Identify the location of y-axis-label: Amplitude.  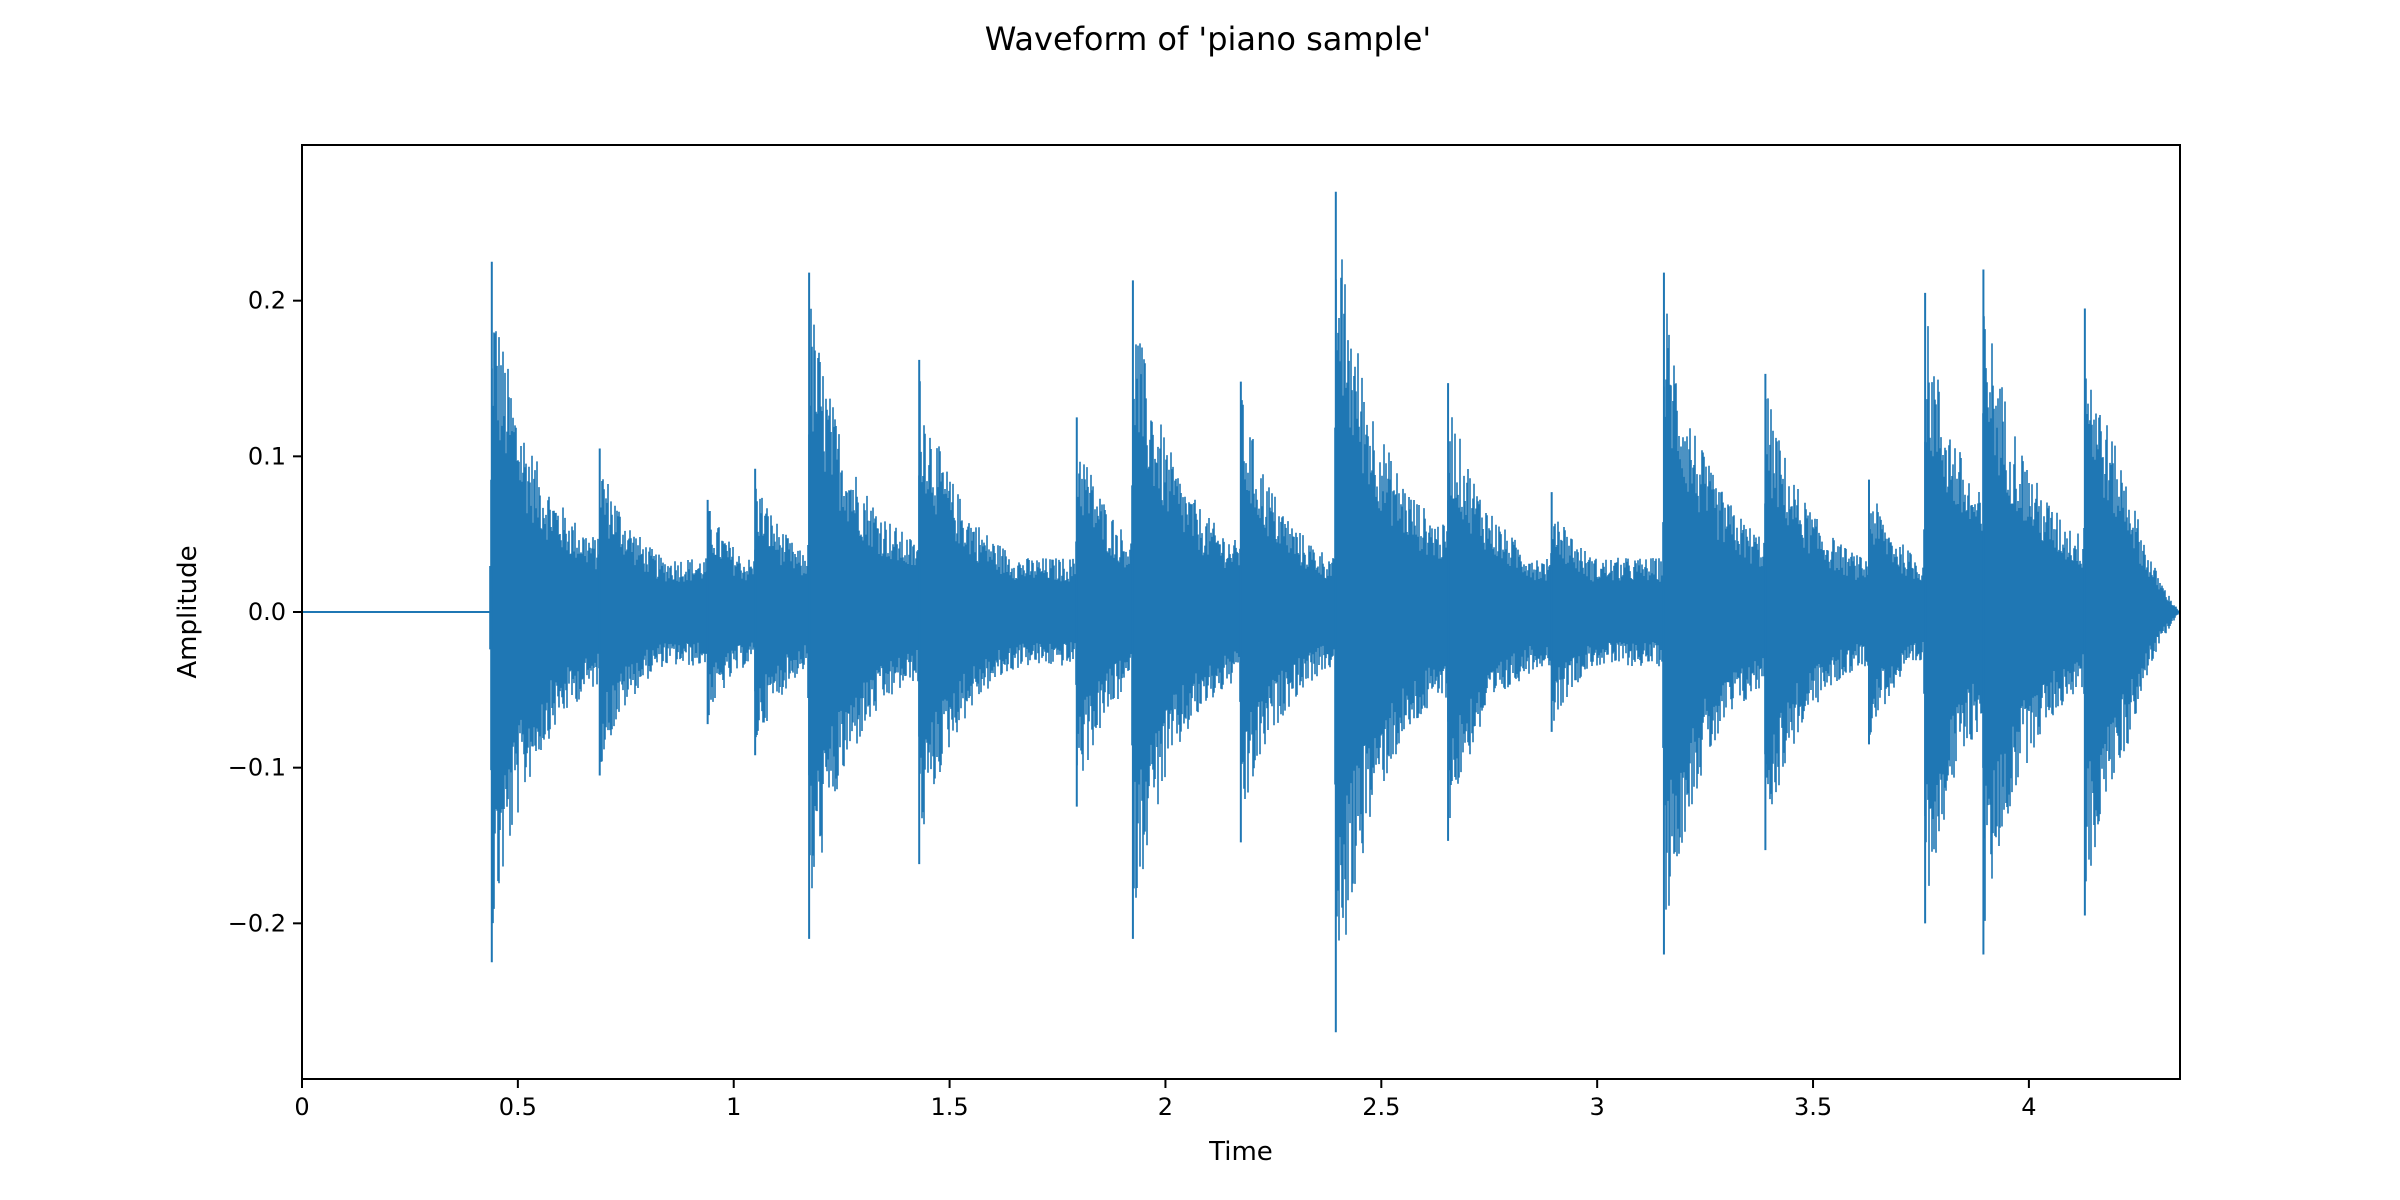
(188, 611).